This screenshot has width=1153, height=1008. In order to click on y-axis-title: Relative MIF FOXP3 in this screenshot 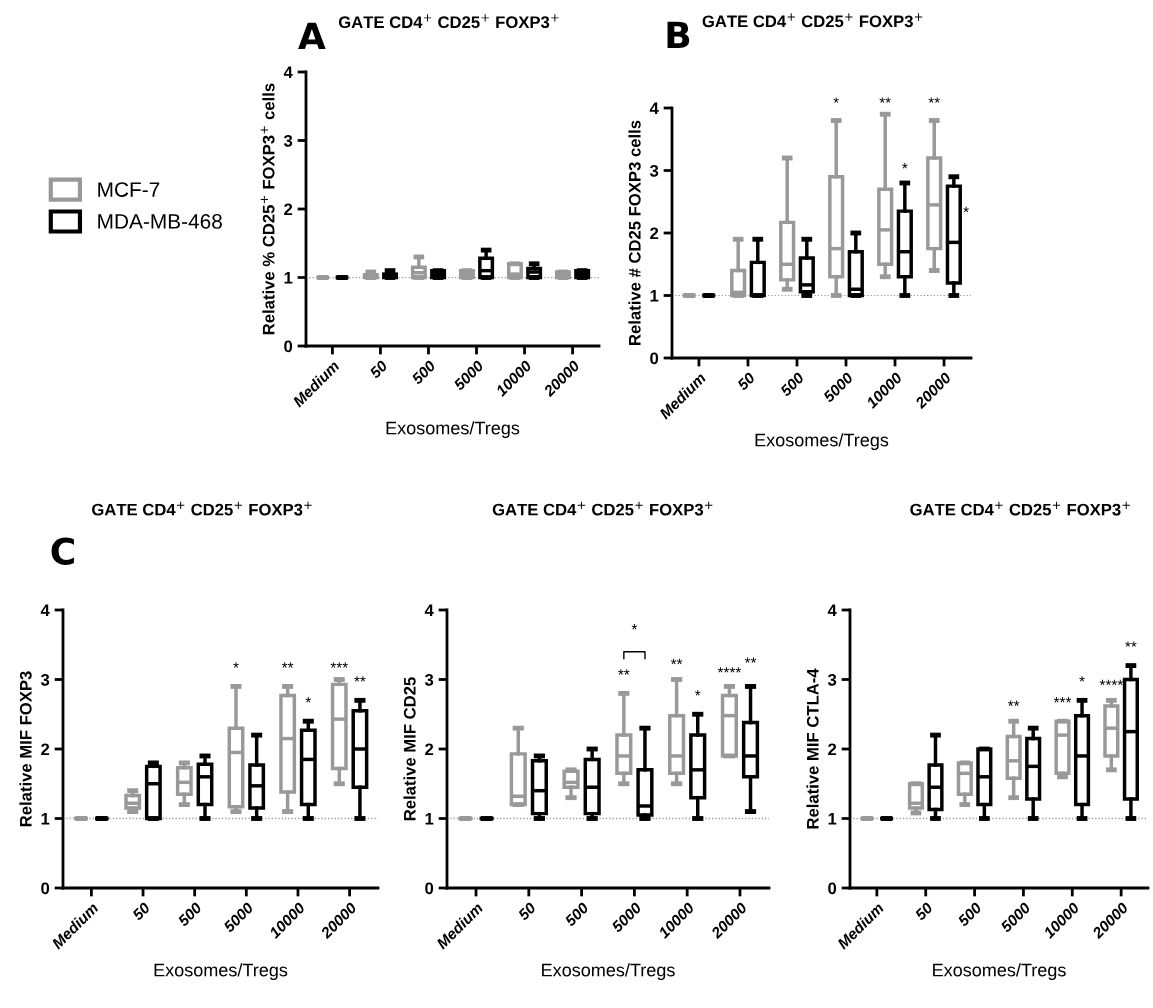, I will do `click(25, 749)`.